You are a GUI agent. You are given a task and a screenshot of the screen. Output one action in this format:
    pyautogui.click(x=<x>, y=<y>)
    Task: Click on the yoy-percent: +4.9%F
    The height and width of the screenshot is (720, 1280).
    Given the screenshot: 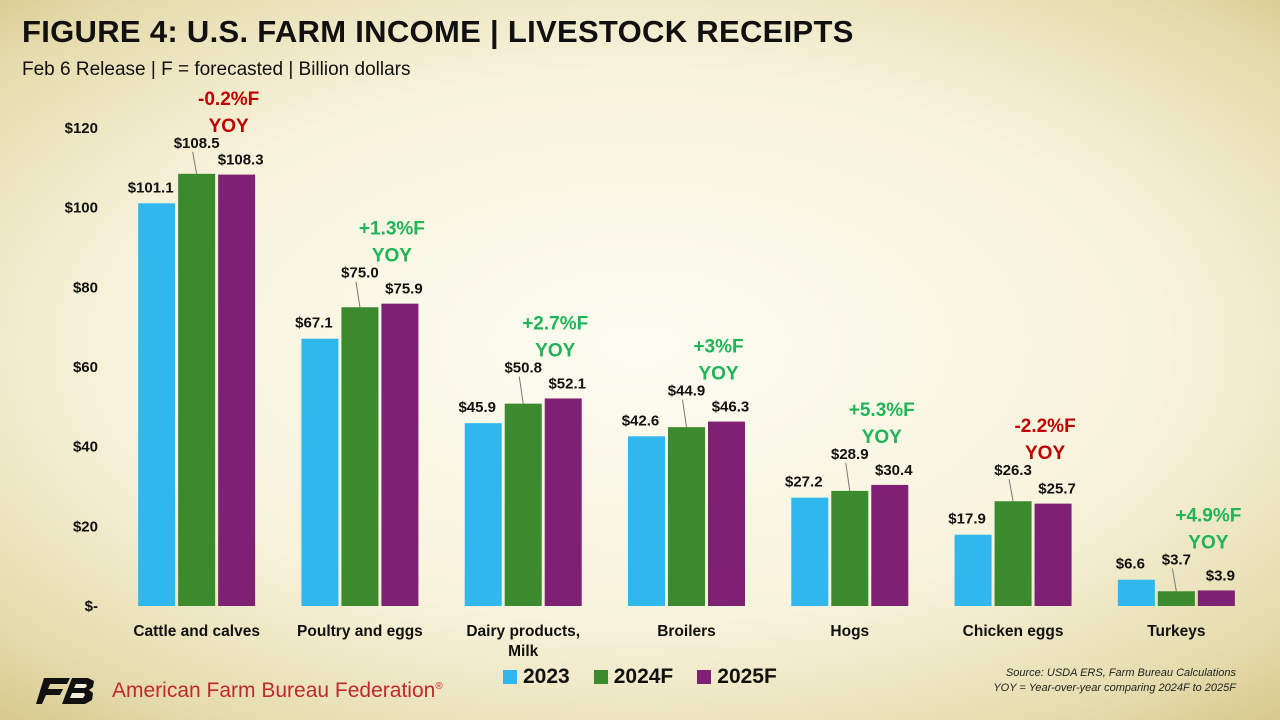 What is the action you would take?
    pyautogui.click(x=1208, y=515)
    